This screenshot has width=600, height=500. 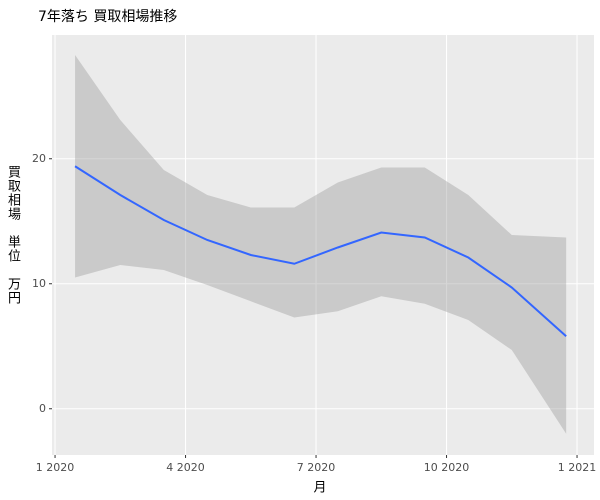 What do you see at coordinates (447, 467) in the screenshot?
I see `x-tick-label: 10 2020` at bounding box center [447, 467].